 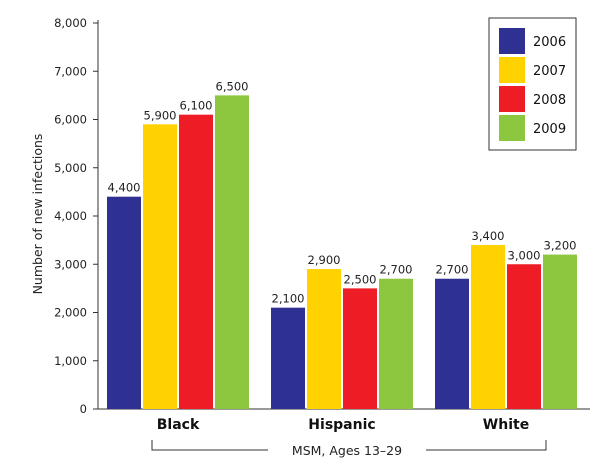 I want to click on y-tick-label: 8,000, so click(x=70, y=23).